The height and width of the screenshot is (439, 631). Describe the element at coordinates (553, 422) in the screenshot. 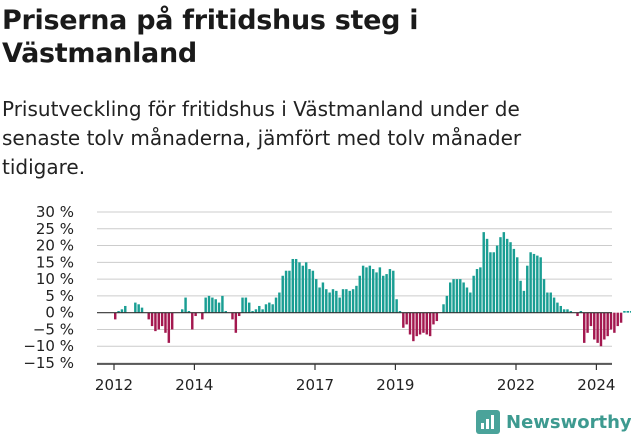

I see `newsworthy-logo: Newsworthy` at that location.